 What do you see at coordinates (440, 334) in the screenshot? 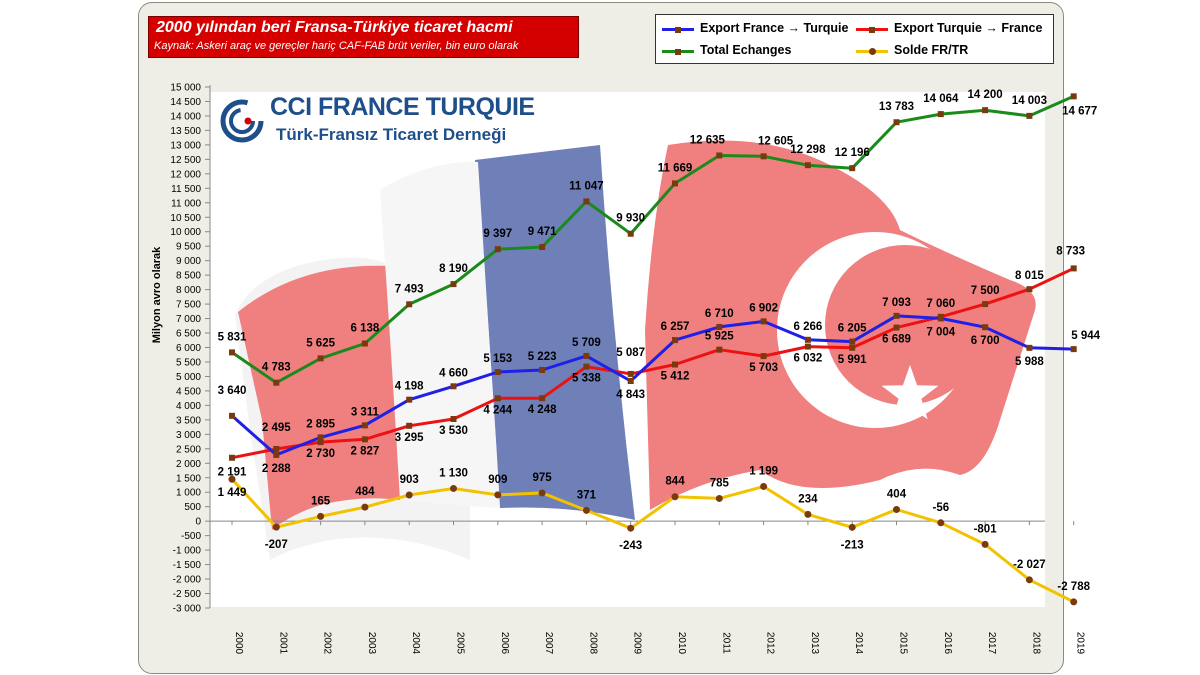
I see `flag-white-band` at bounding box center [440, 334].